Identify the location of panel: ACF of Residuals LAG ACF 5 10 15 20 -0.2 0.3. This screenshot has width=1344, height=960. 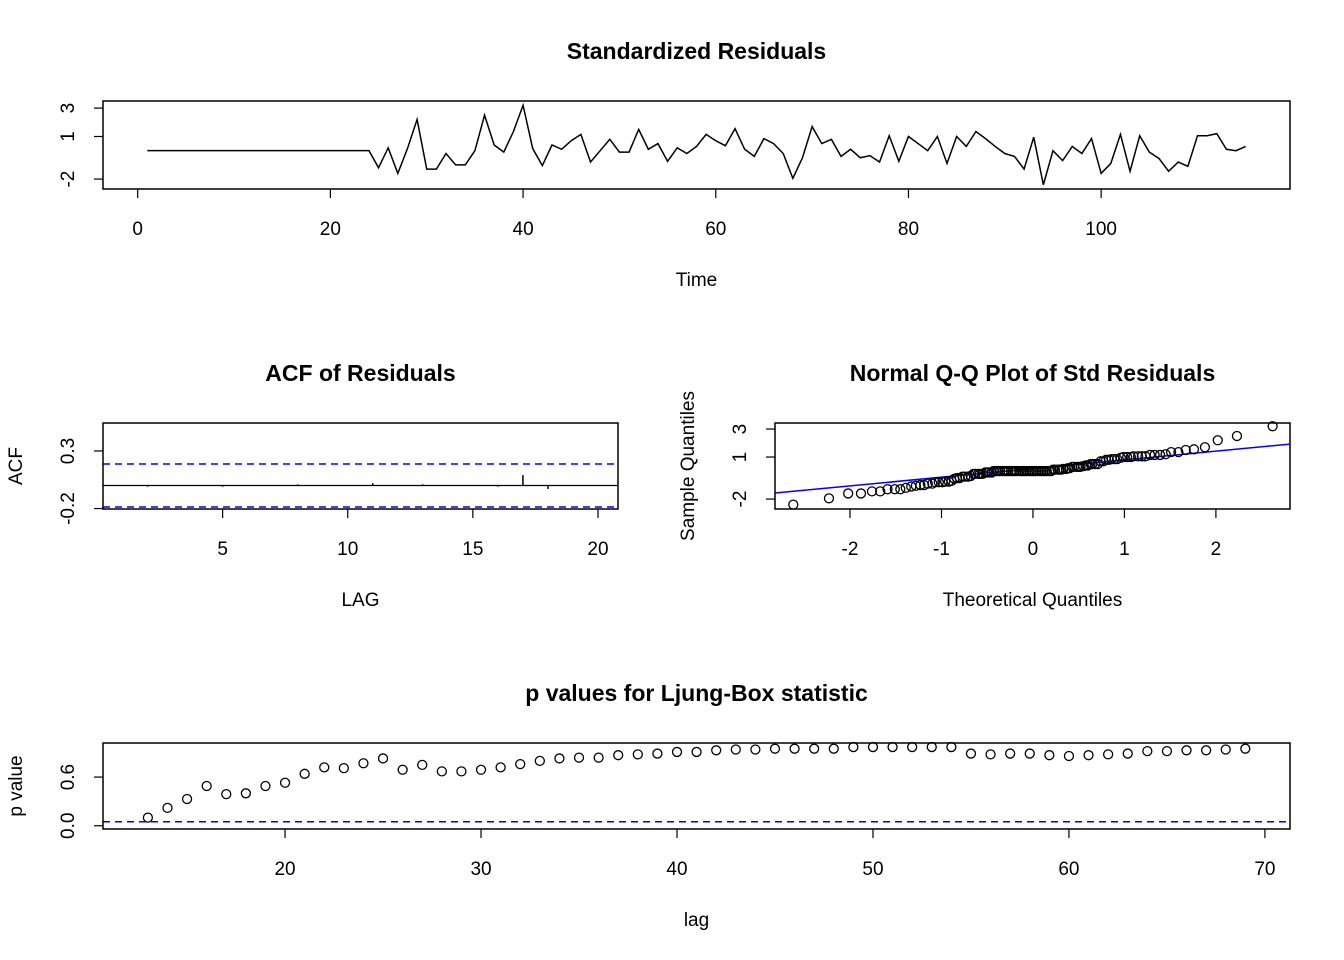
(312, 485).